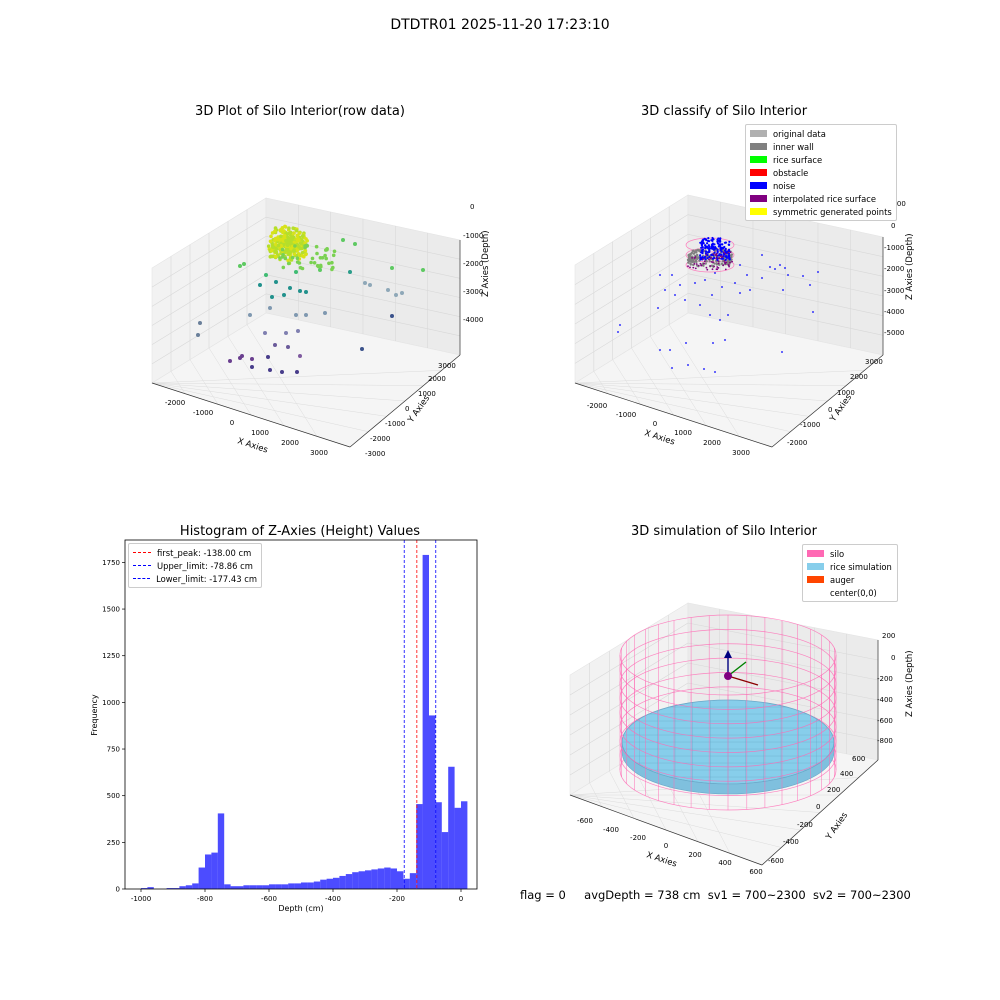 The height and width of the screenshot is (1000, 1000). I want to click on raw-ztick: -2000, so click(473, 264).